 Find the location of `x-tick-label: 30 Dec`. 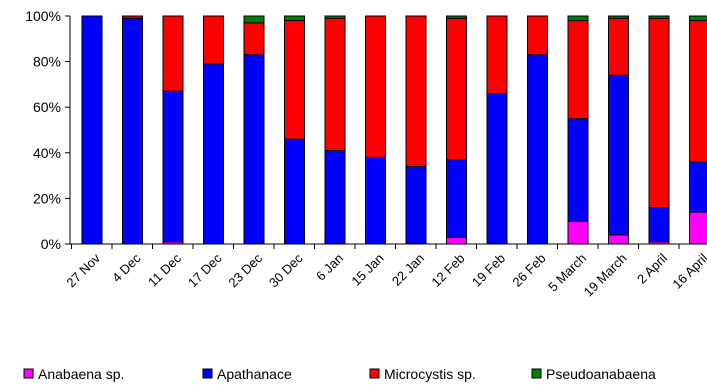

x-tick-label: 30 Dec is located at coordinates (286, 270).